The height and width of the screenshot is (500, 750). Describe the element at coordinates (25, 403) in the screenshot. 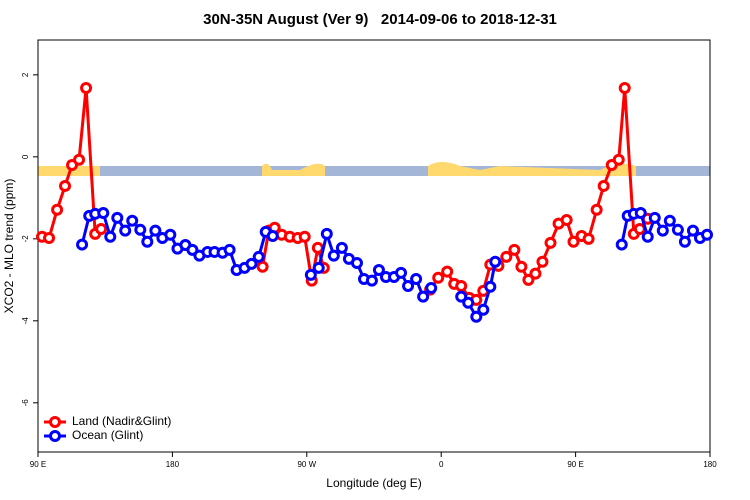

I see `y-tick-label: -6` at that location.